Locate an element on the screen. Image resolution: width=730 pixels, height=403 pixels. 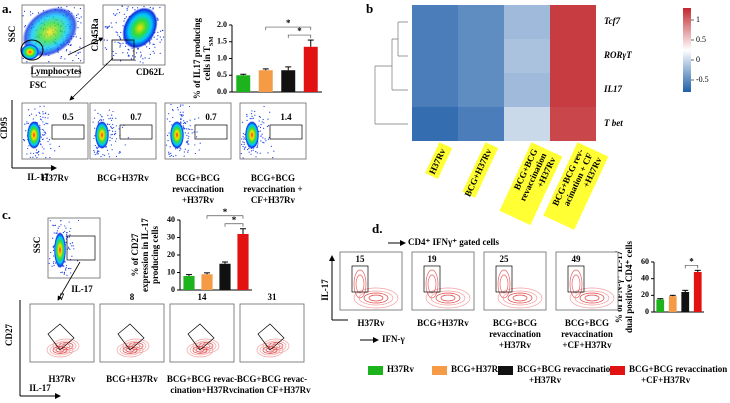
legend-swatch is located at coordinates (439, 370).